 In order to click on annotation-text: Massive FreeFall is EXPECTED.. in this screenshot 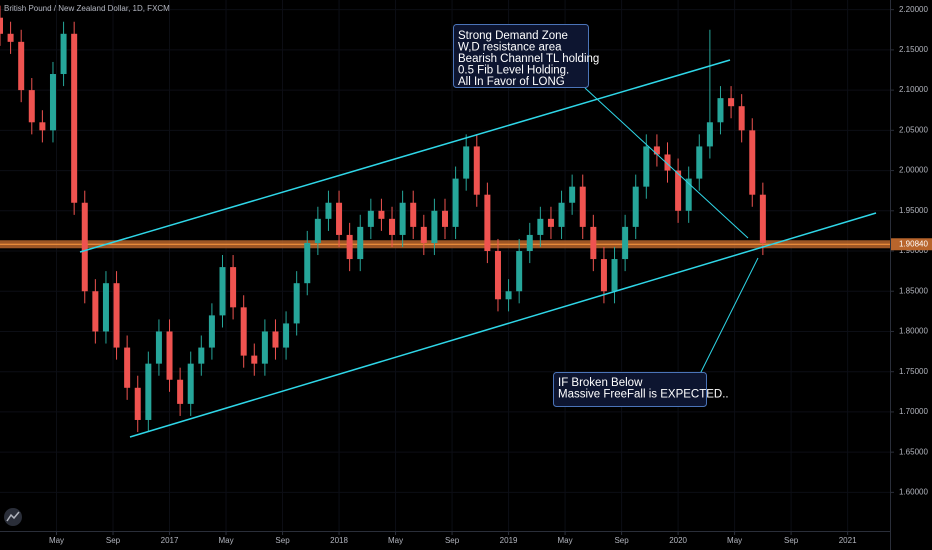, I will do `click(643, 395)`.